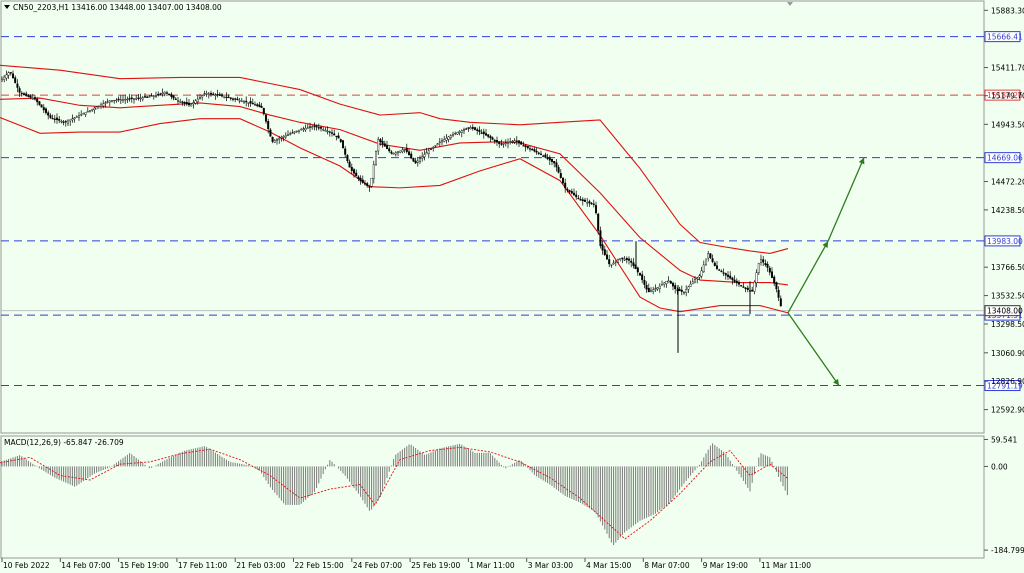 This screenshot has height=573, width=1024. I want to click on price-tick-label: 13532.50, so click(1007, 296).